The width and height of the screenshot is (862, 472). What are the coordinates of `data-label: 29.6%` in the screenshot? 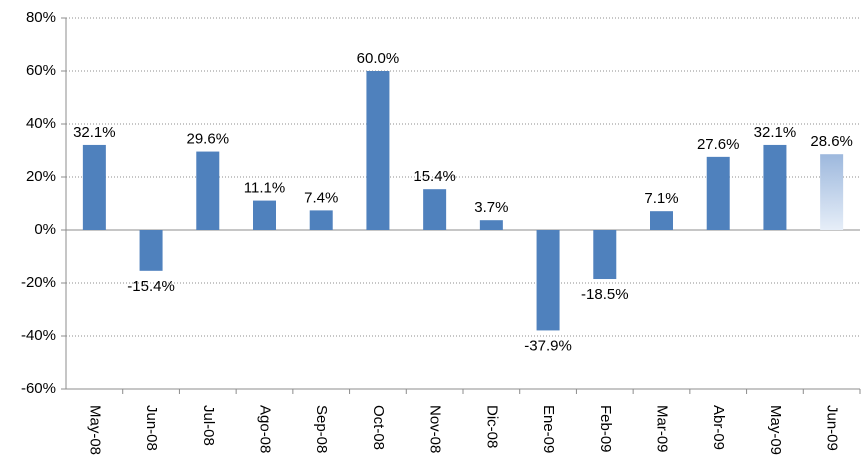 It's located at (208, 139).